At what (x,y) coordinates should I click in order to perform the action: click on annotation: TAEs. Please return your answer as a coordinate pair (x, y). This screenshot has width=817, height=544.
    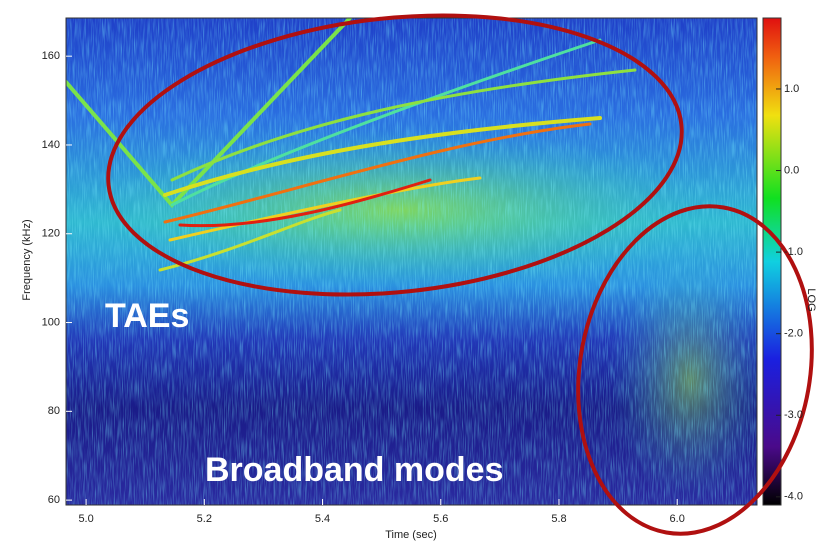
    Looking at the image, I should click on (147, 316).